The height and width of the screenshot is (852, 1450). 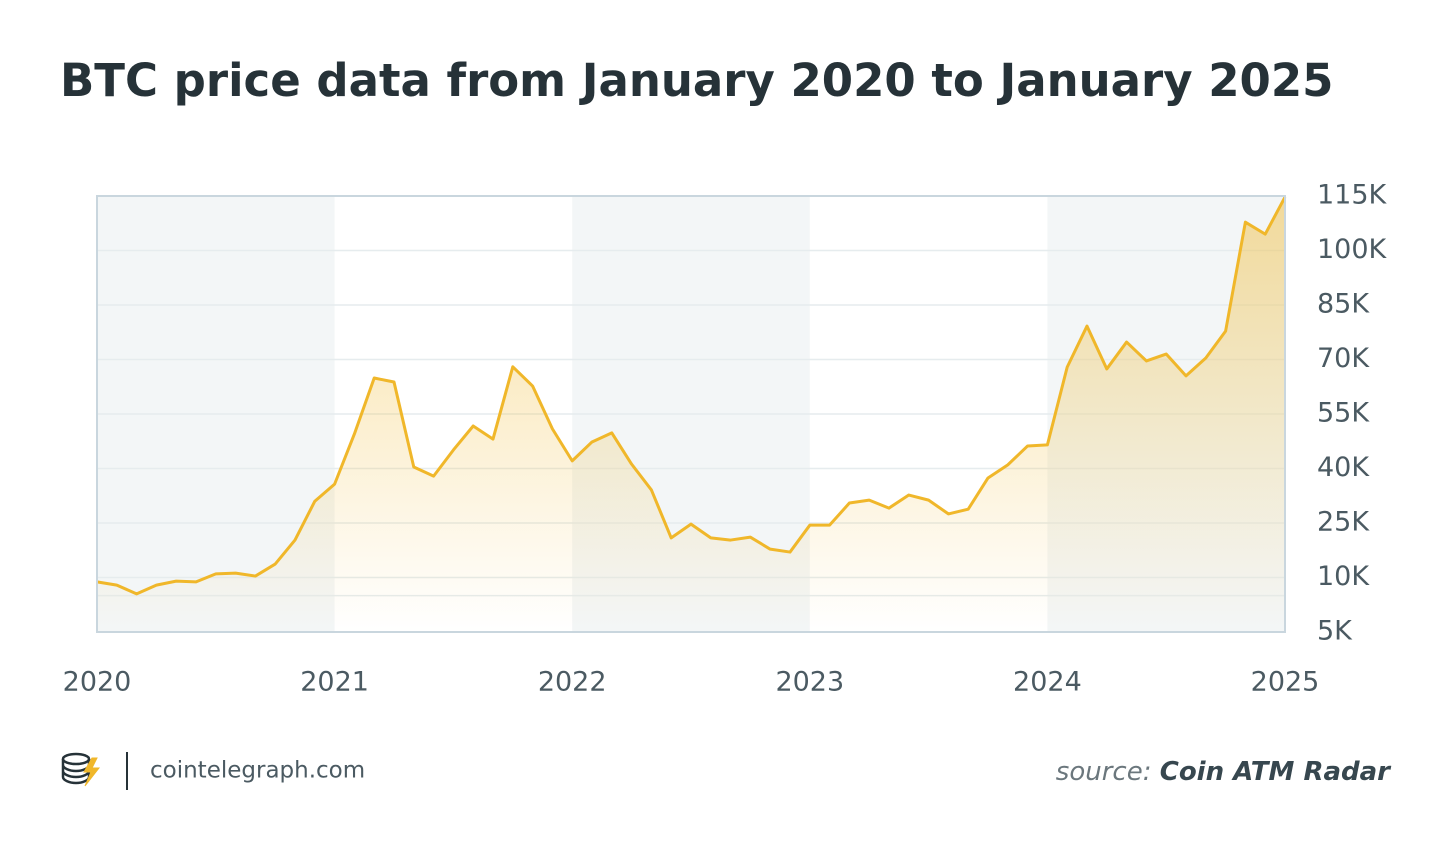 What do you see at coordinates (1285, 682) in the screenshot?
I see `x-tick-label: 2025` at bounding box center [1285, 682].